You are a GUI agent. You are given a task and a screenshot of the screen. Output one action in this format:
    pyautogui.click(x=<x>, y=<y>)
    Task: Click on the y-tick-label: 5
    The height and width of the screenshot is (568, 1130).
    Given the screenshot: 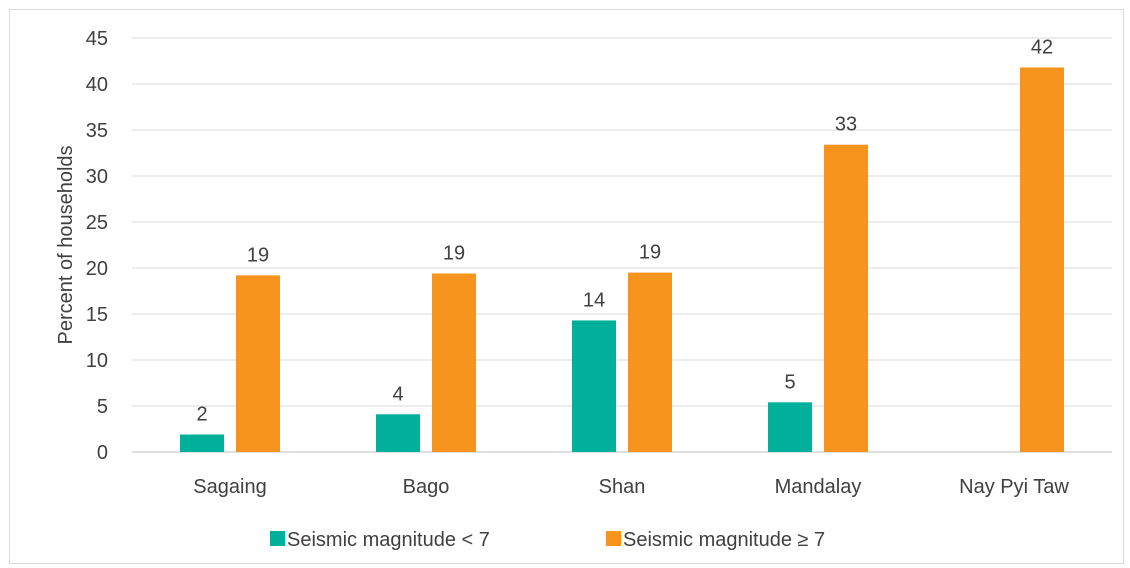 What is the action you would take?
    pyautogui.click(x=102, y=407)
    